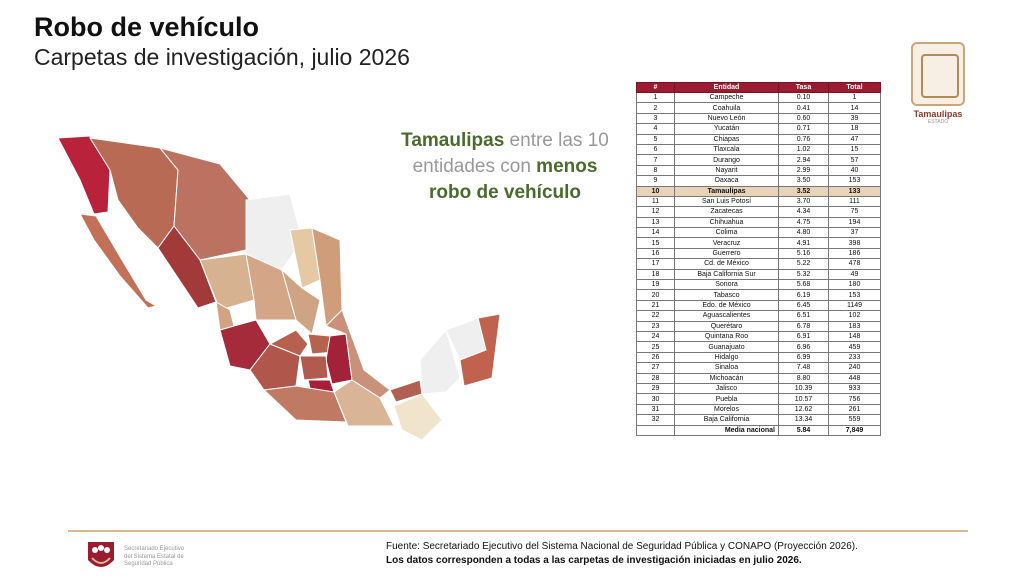 This screenshot has width=1024, height=580. What do you see at coordinates (854, 336) in the screenshot?
I see `cell-total: 148` at bounding box center [854, 336].